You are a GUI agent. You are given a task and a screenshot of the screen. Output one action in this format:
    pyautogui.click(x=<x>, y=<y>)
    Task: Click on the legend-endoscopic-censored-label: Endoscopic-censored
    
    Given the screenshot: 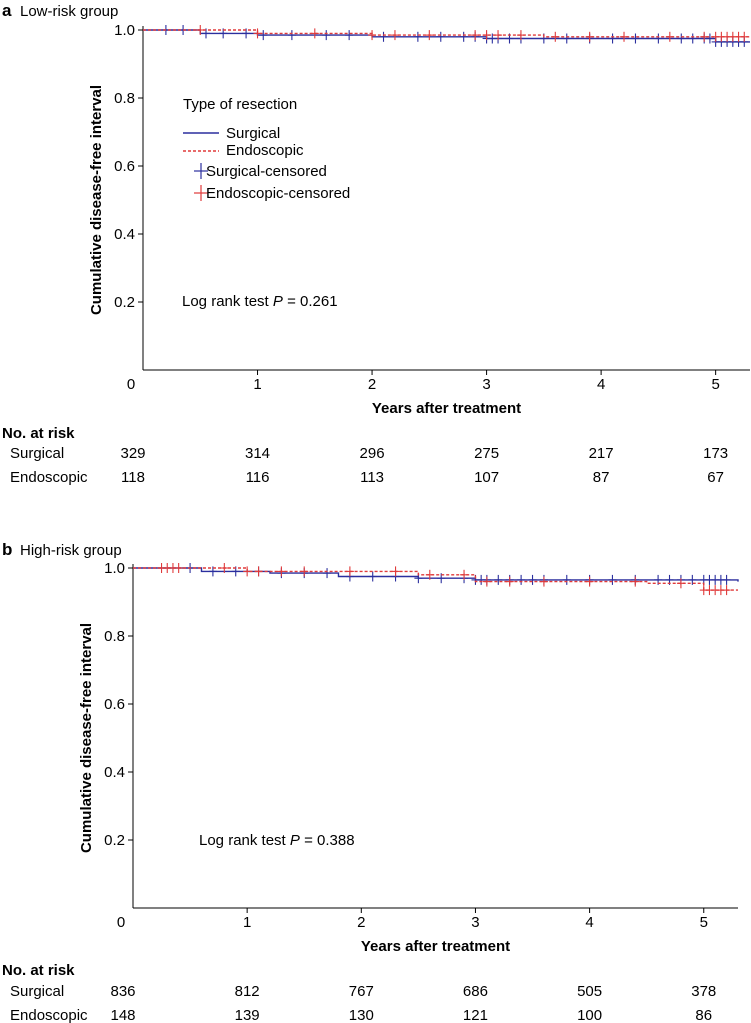 What is the action you would take?
    pyautogui.click(x=278, y=193)
    